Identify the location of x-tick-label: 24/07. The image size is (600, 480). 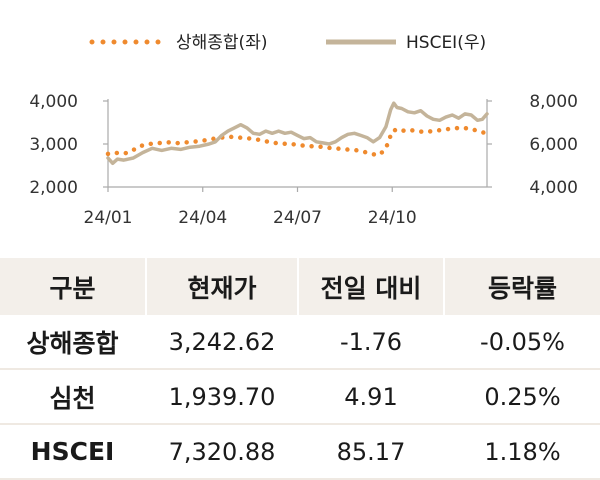
(297, 218).